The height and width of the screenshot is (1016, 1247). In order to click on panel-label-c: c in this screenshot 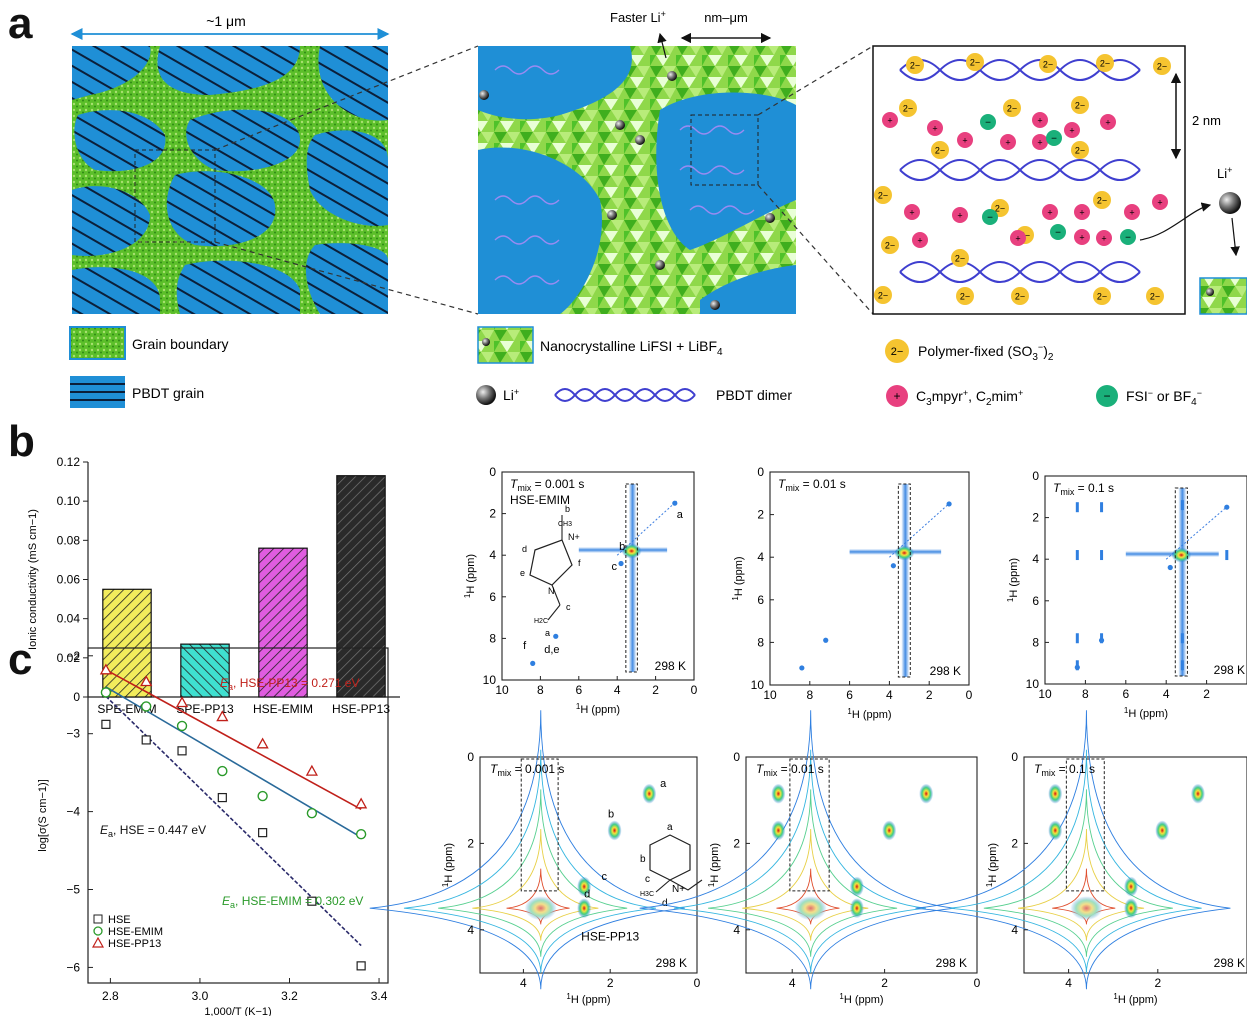, I will do `click(20, 659)`.